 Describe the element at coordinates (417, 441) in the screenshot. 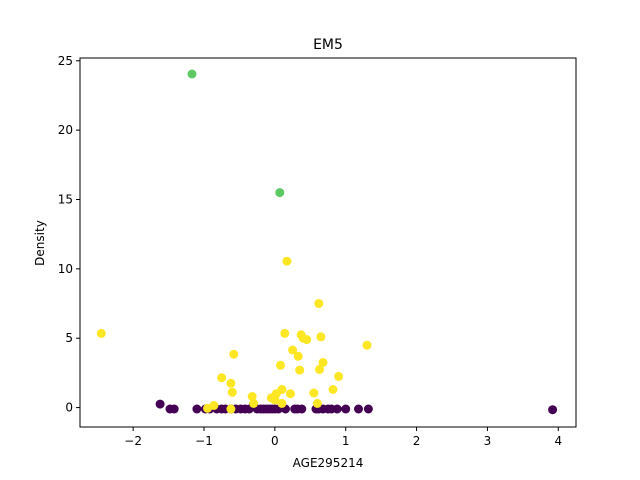

I see `x-tick-label: 2` at that location.